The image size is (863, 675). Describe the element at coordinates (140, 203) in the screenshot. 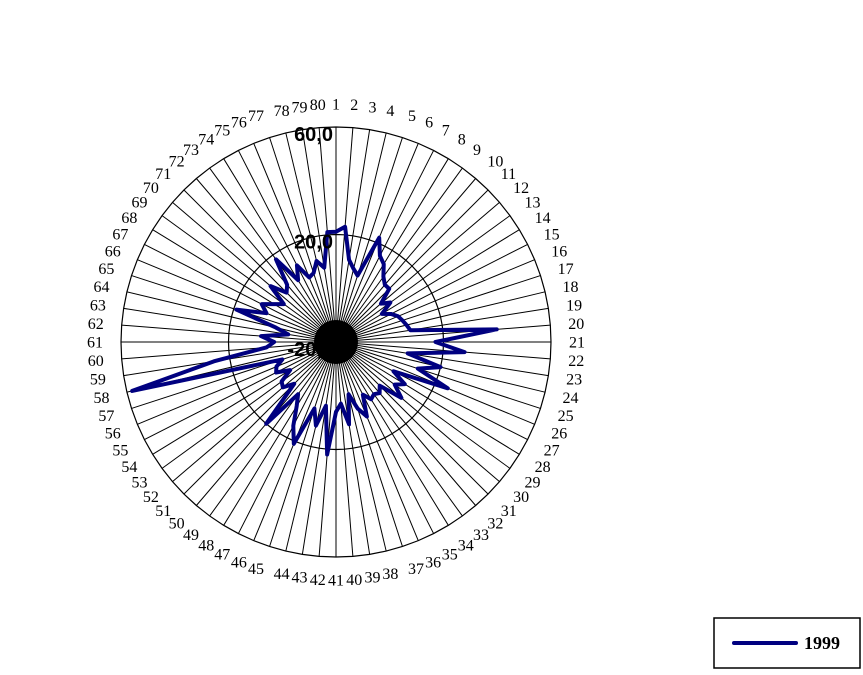

I see `category-label: 69` at that location.